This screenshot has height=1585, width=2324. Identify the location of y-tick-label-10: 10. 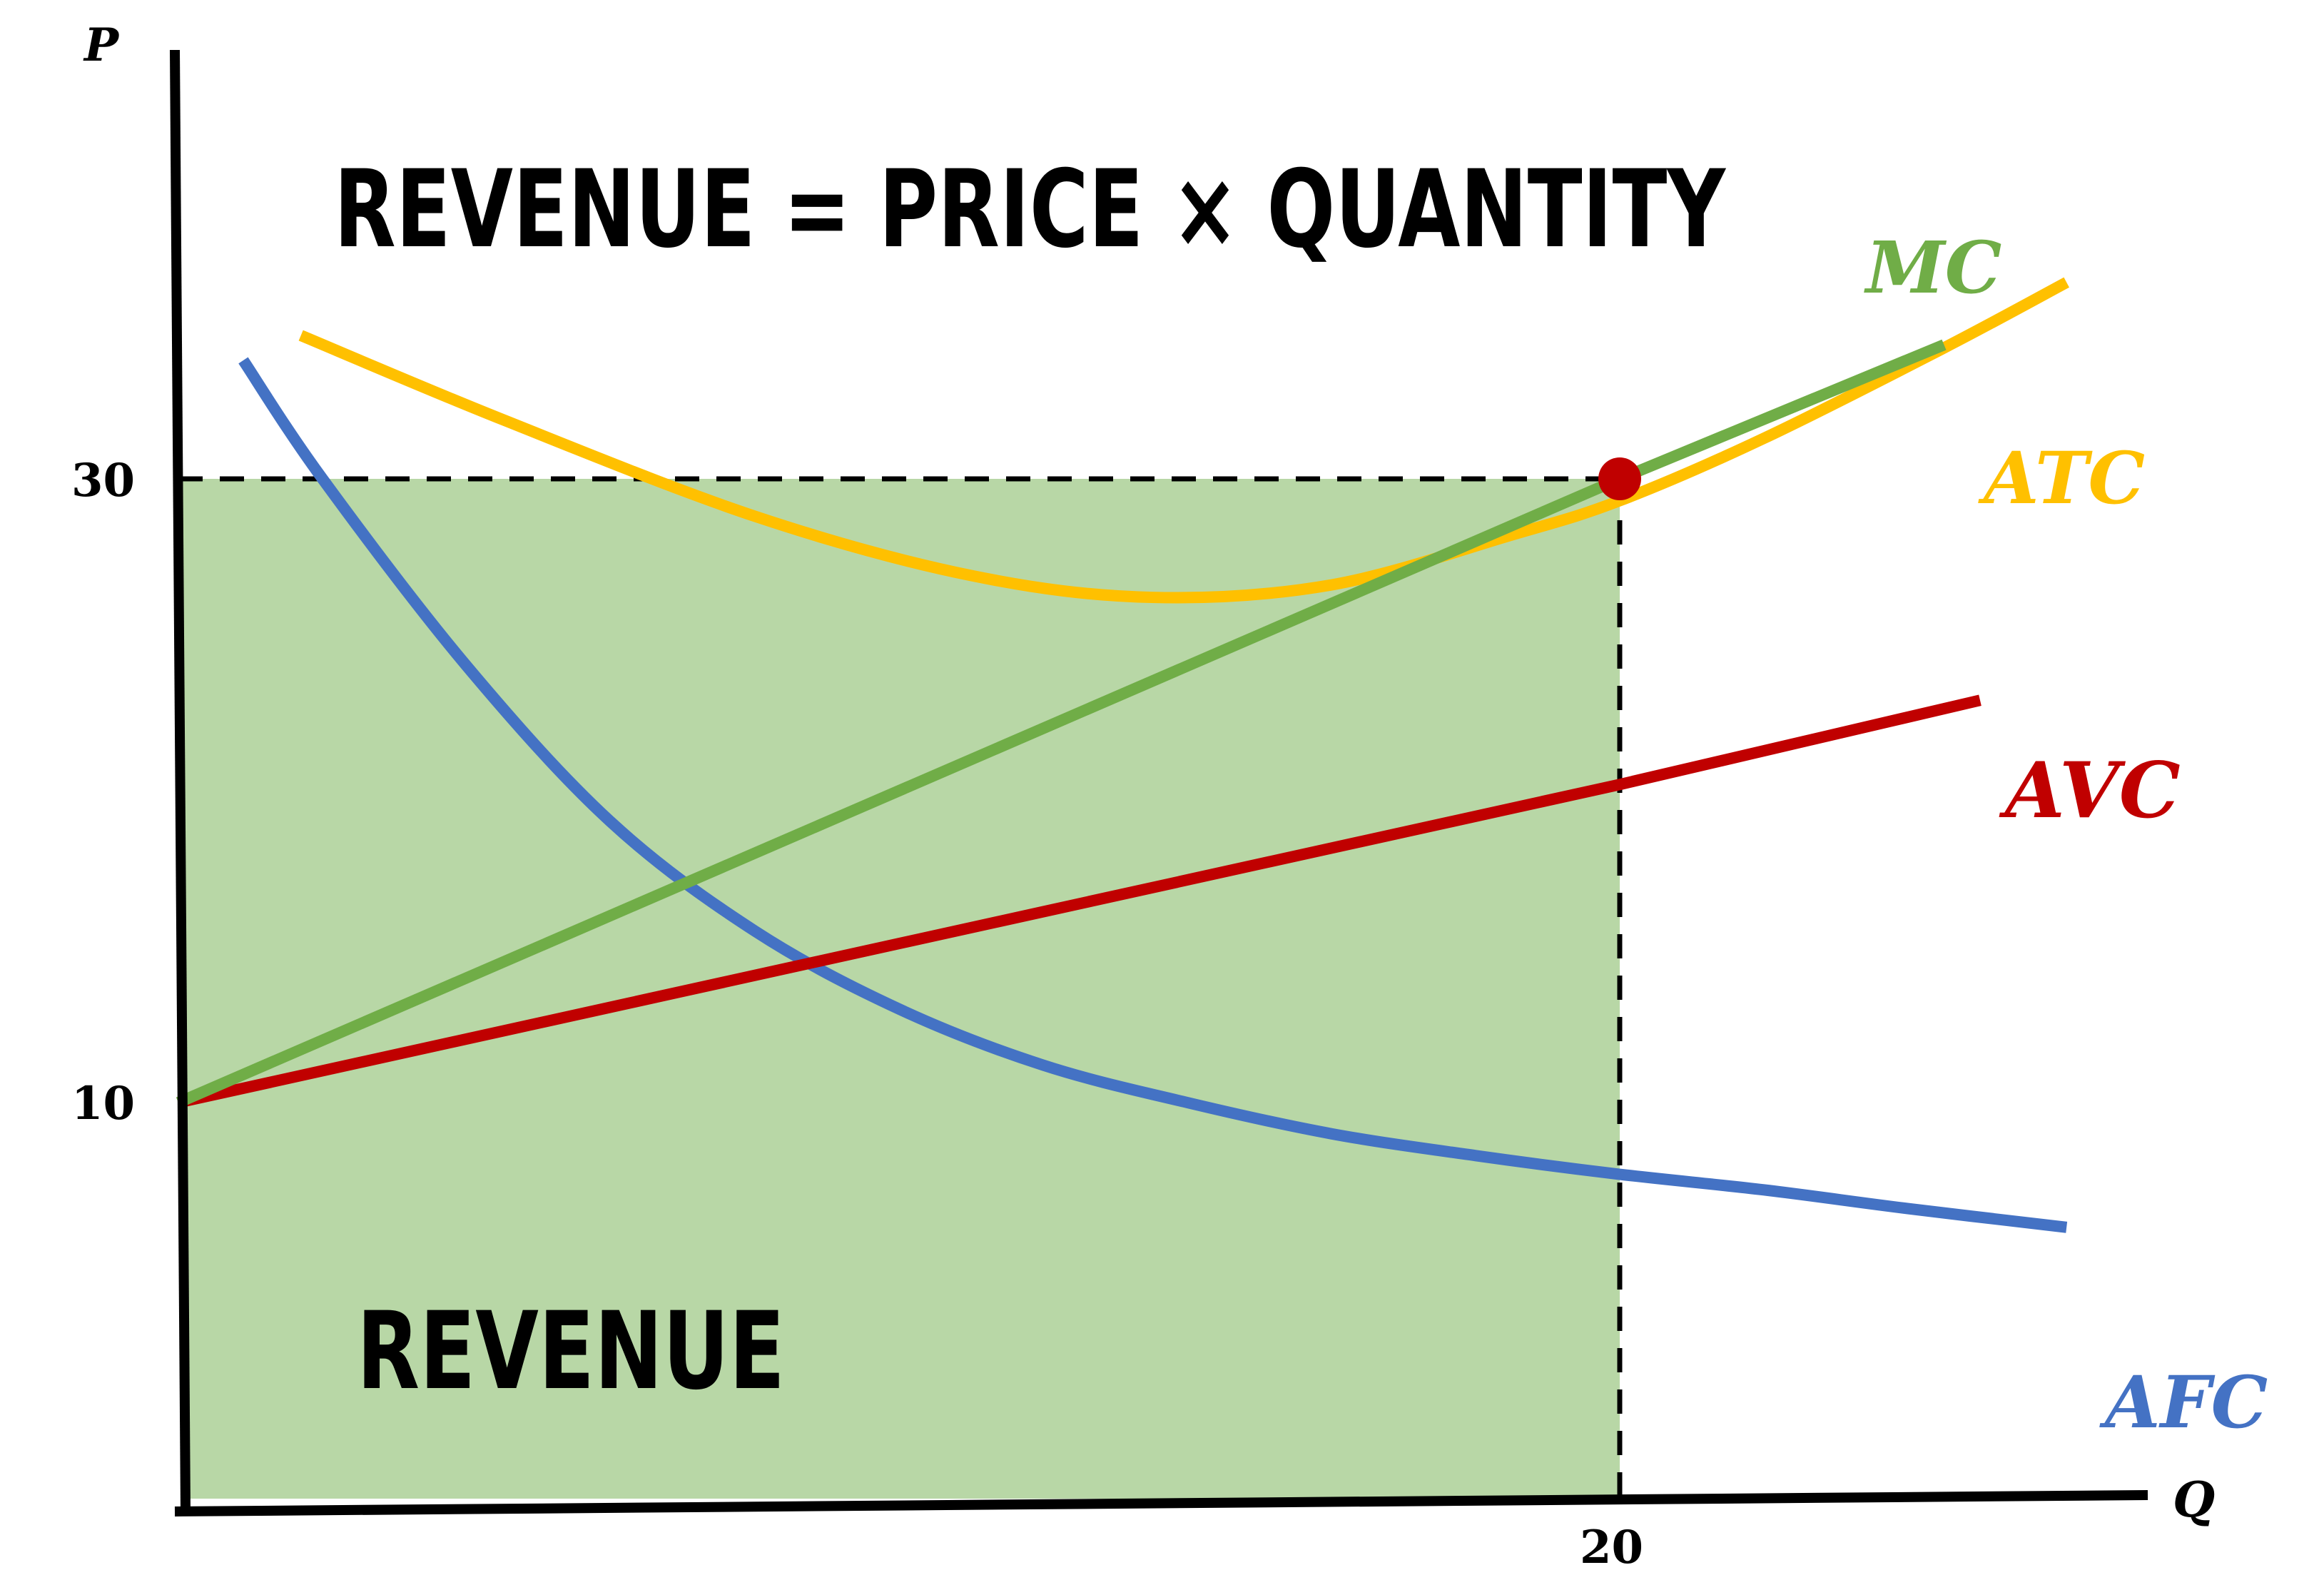
(103, 1103).